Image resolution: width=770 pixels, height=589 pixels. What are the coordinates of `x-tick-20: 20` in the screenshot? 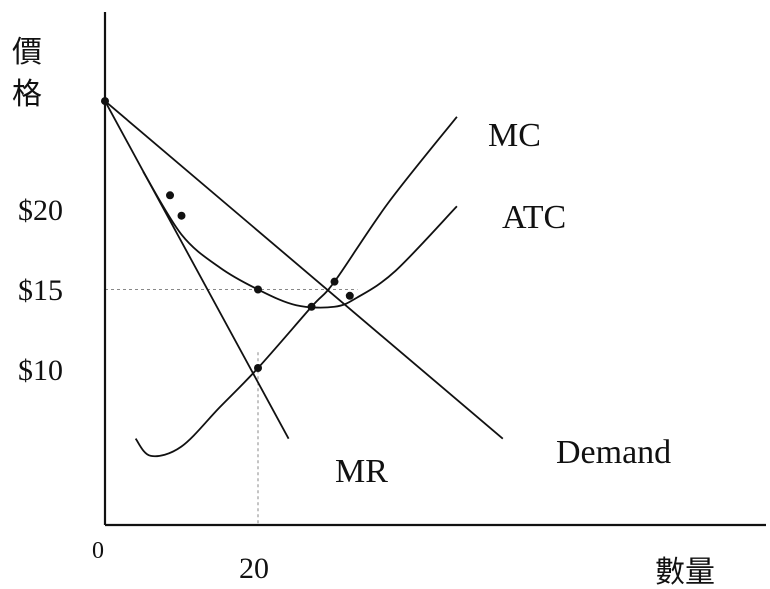 It's located at (254, 568).